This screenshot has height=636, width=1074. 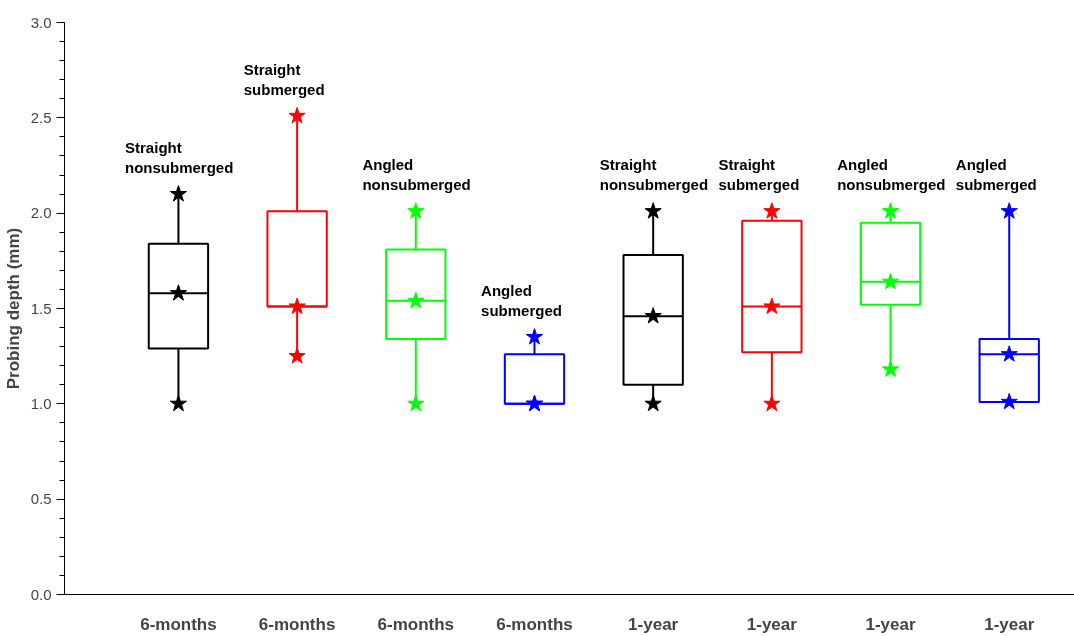 I want to click on y-tick-label: 2.0, so click(x=41, y=213).